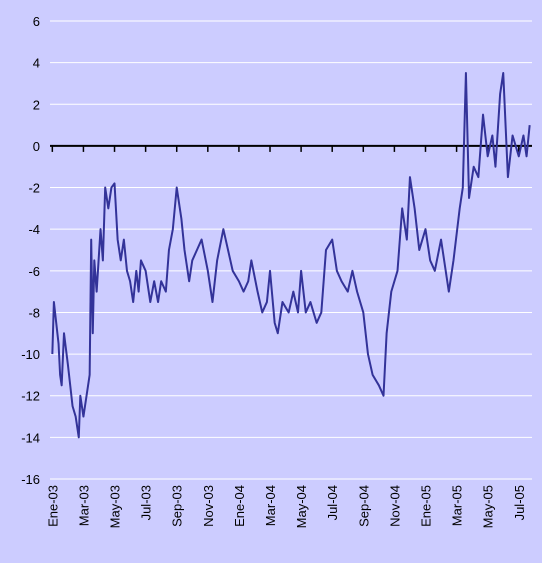 The image size is (542, 563). What do you see at coordinates (36, 21) in the screenshot?
I see `y-tick-label: 6` at bounding box center [36, 21].